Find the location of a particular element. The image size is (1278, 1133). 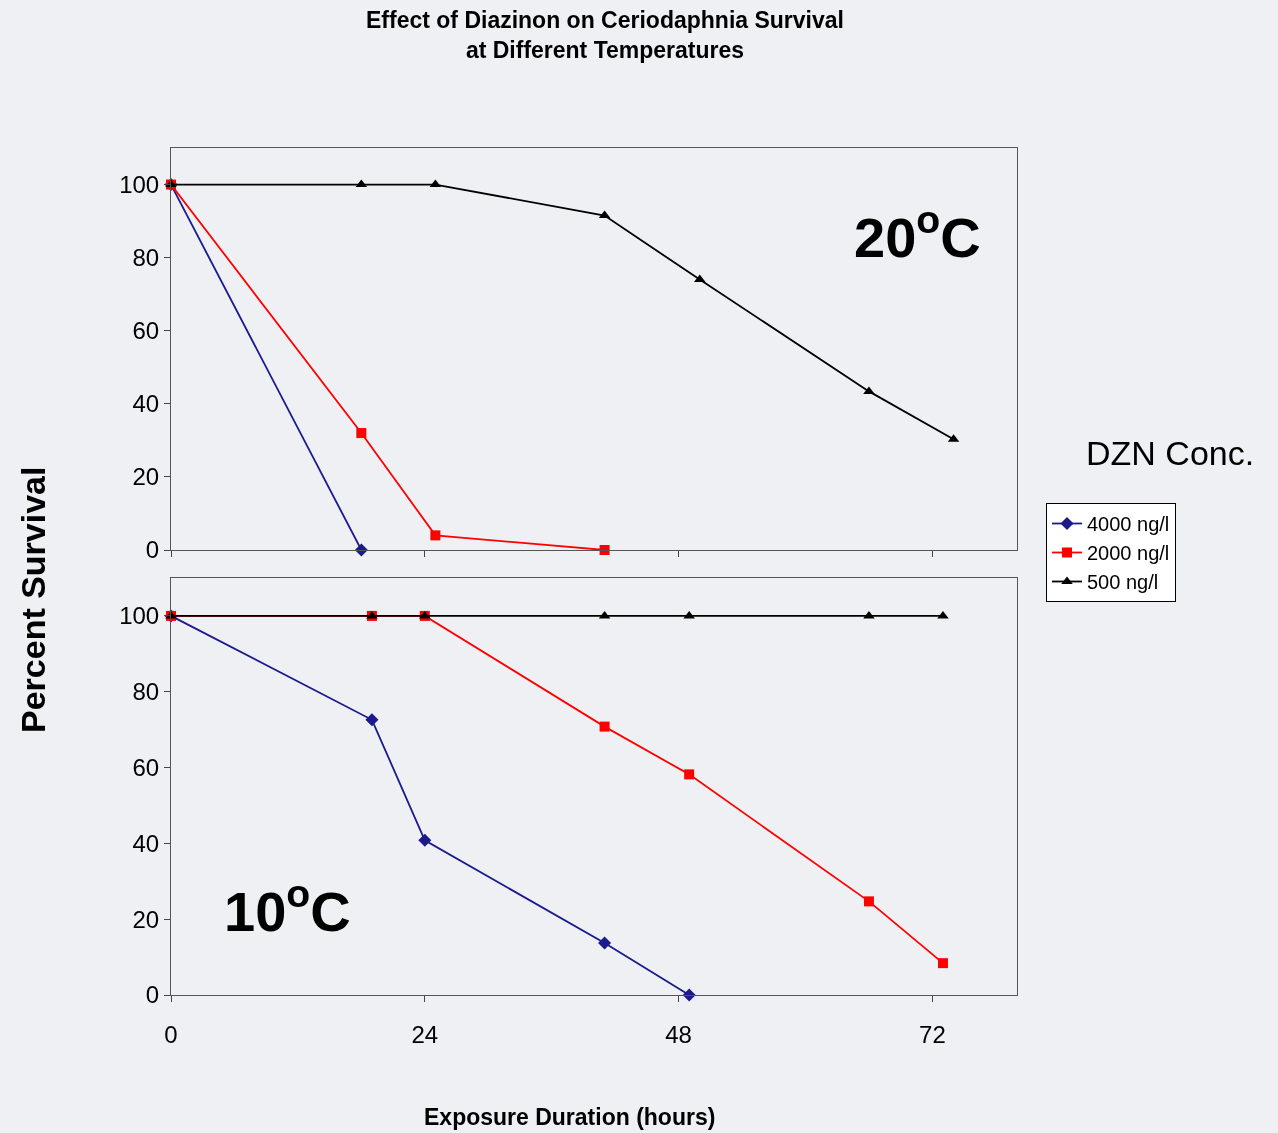

legend-label: 500 ng/l is located at coordinates (1123, 582).